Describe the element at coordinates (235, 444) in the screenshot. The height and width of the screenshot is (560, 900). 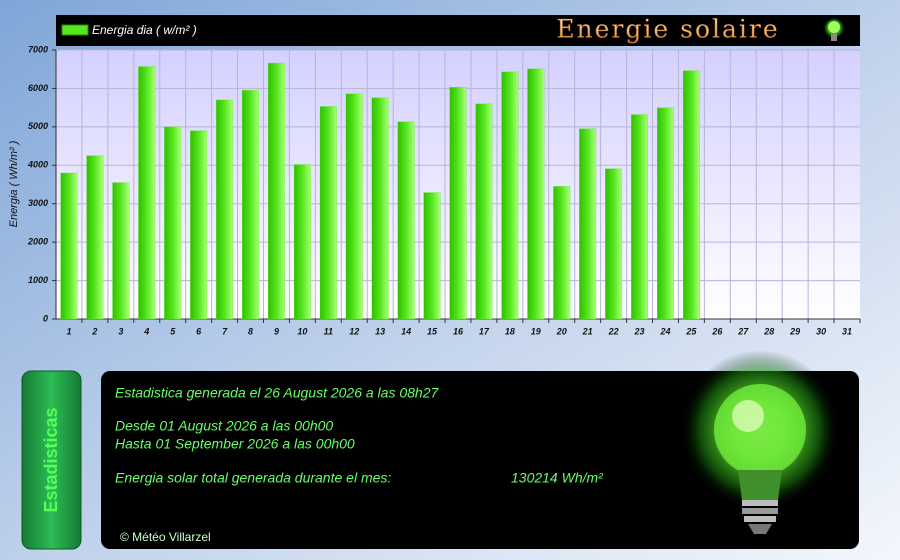
I see `stats-to: Hasta 01 September 2026 a las 00h00` at that location.